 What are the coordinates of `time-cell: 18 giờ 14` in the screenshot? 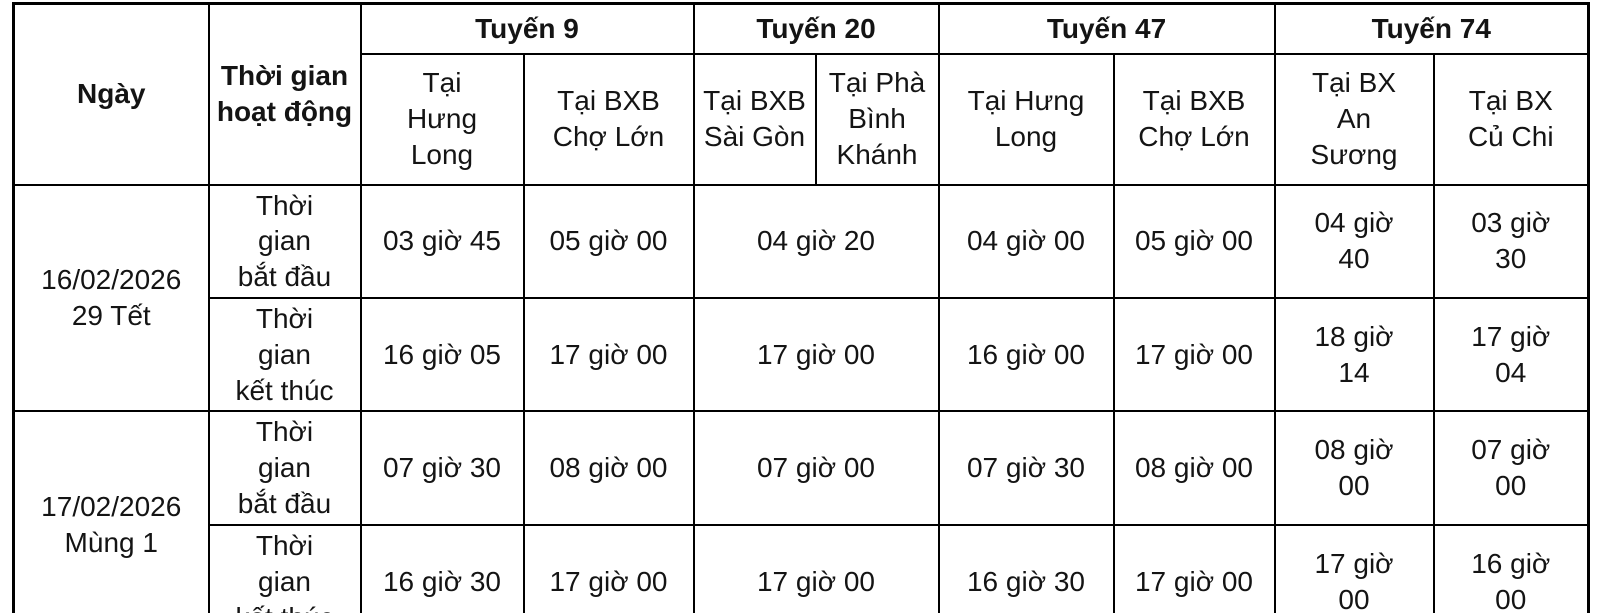 It's located at (1354, 354).